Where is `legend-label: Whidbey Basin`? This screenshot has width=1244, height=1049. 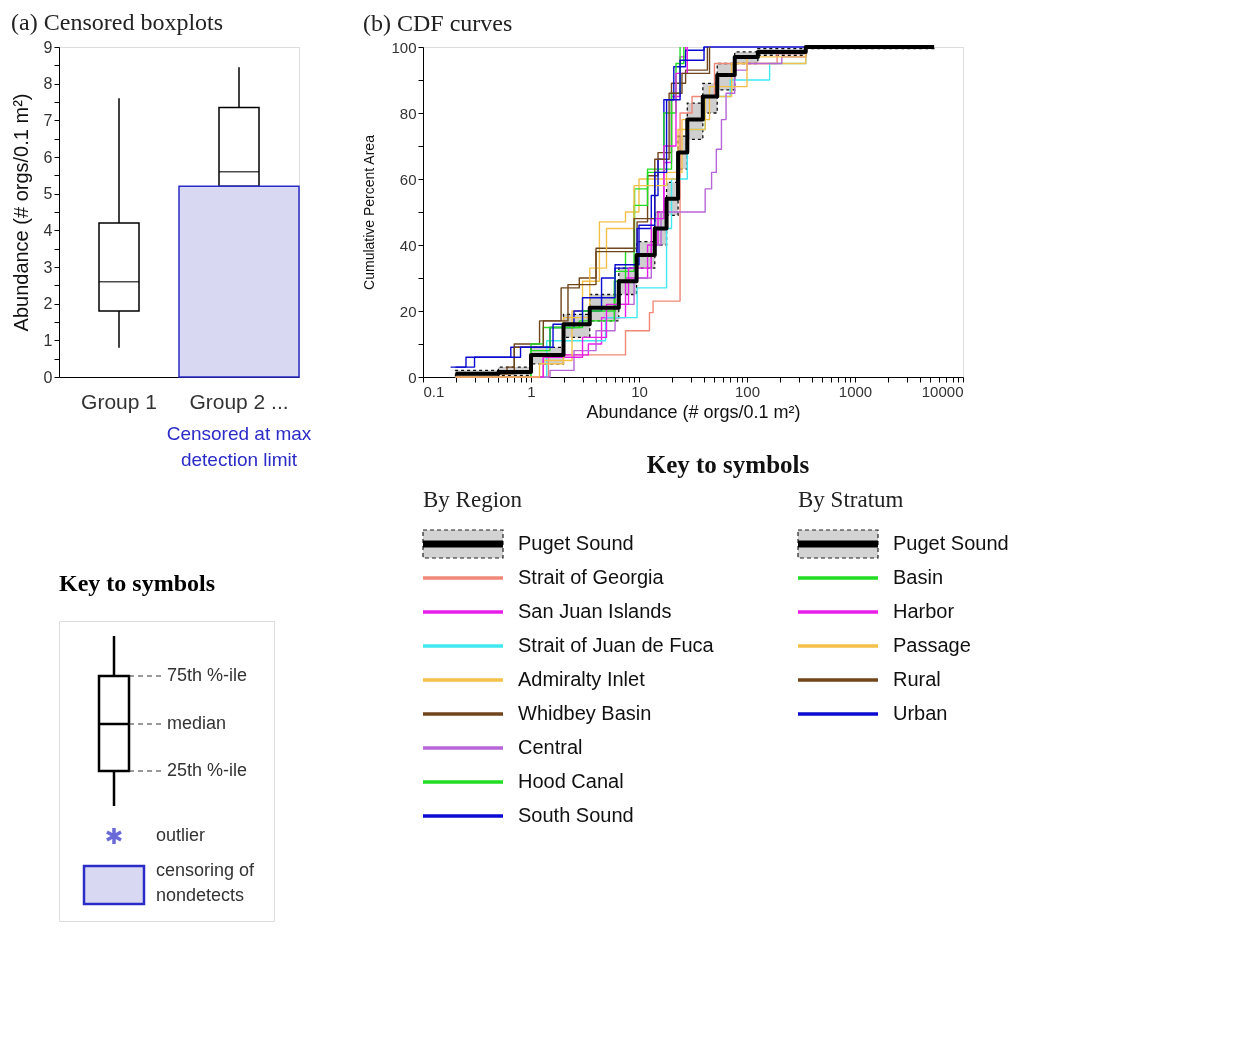
legend-label: Whidbey Basin is located at coordinates (585, 713).